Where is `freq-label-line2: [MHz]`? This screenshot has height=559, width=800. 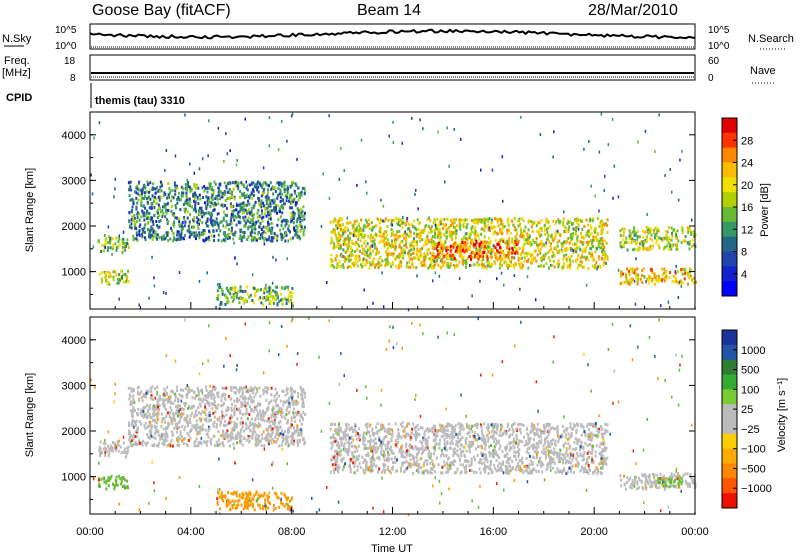 freq-label-line2: [MHz] is located at coordinates (16, 73).